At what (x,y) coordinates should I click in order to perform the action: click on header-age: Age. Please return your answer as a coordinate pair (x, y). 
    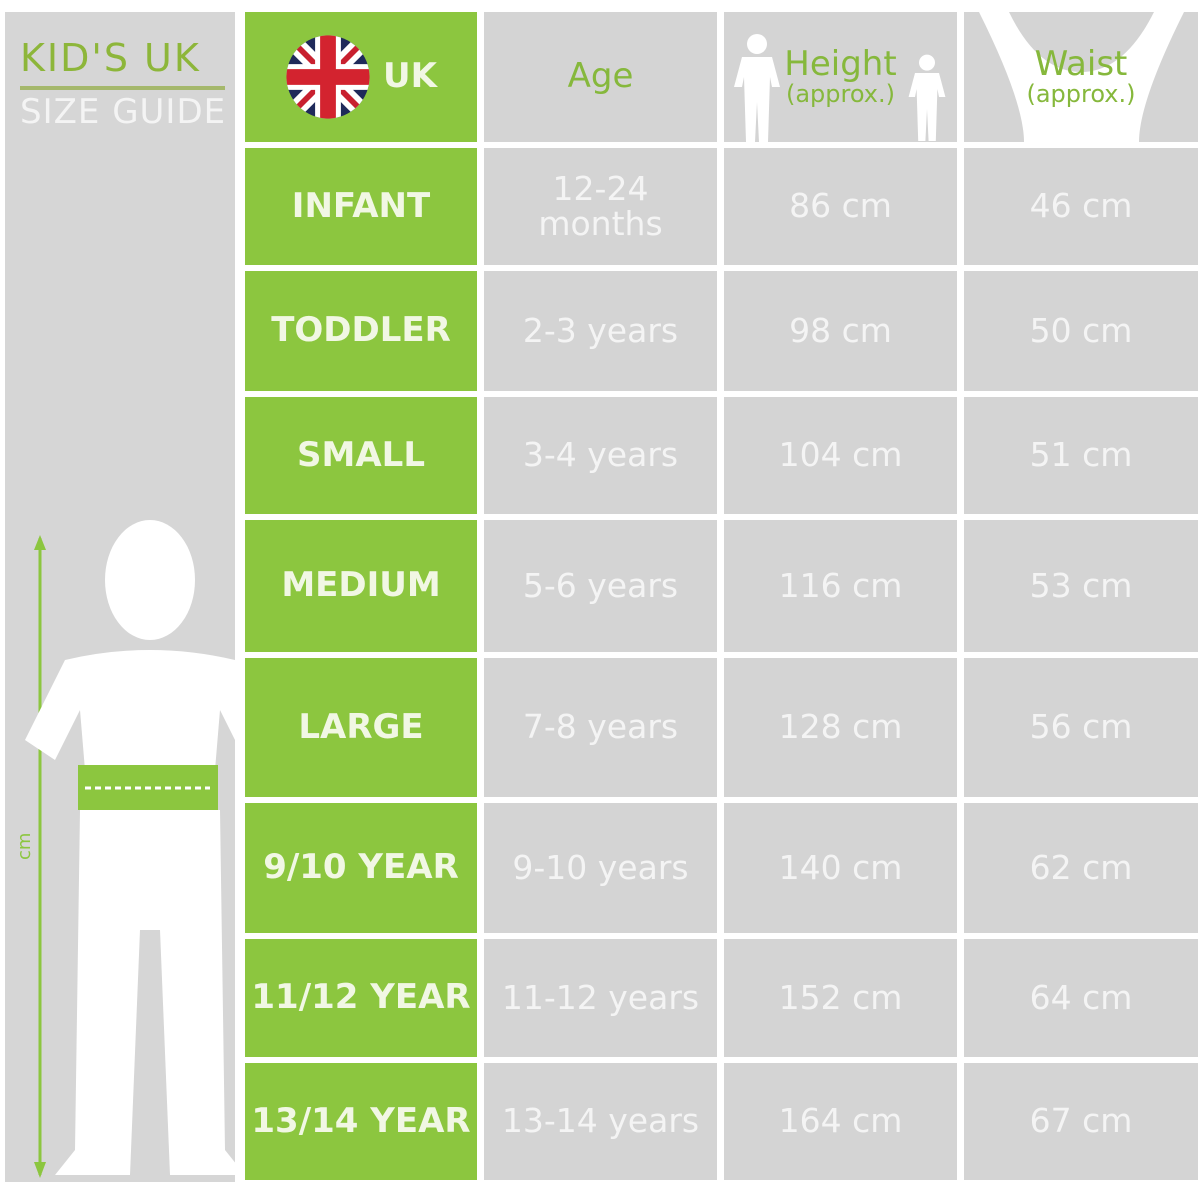
    Looking at the image, I should click on (600, 77).